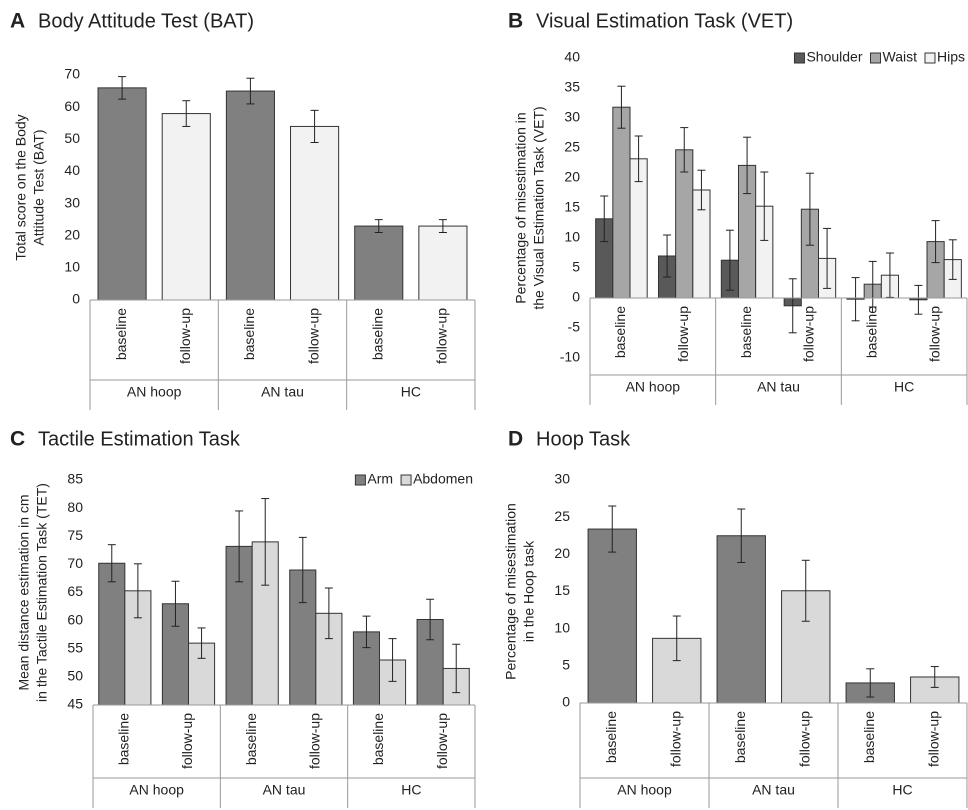 The image size is (968, 810). What do you see at coordinates (443, 479) in the screenshot?
I see `legend-label: Abdomen` at bounding box center [443, 479].